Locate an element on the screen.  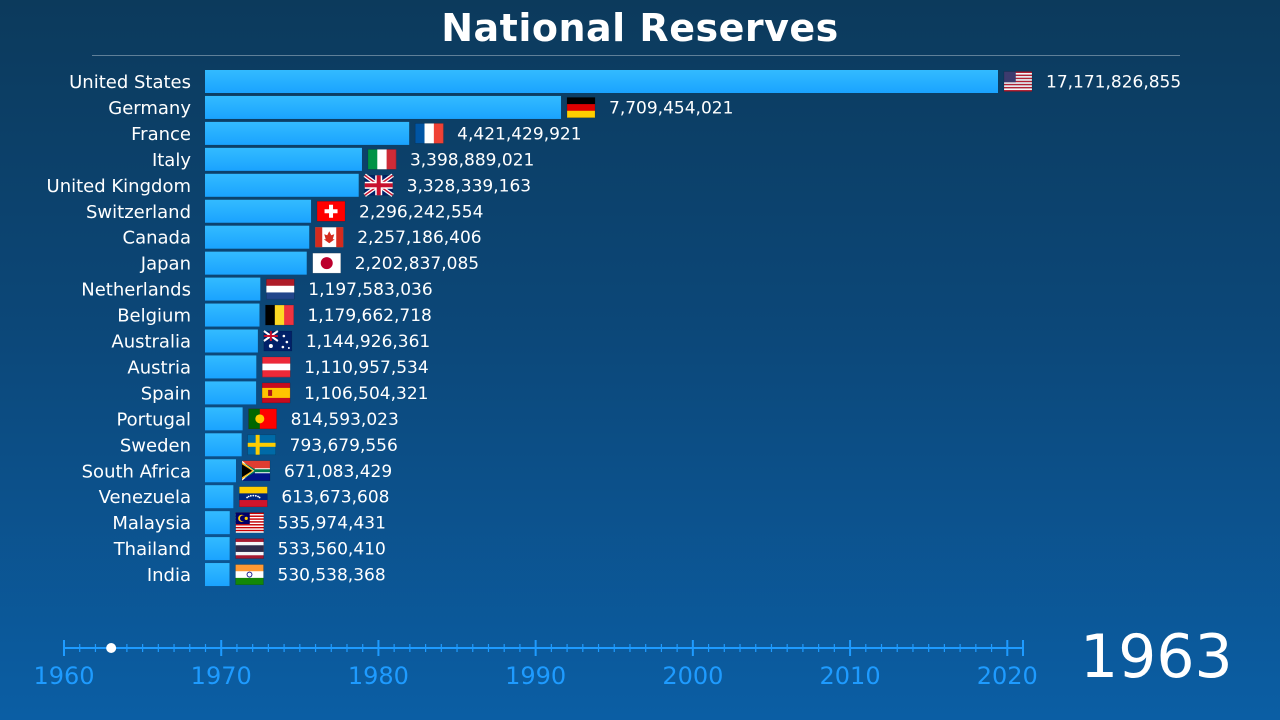
value-label: 1,106,504,321 is located at coordinates (366, 394).